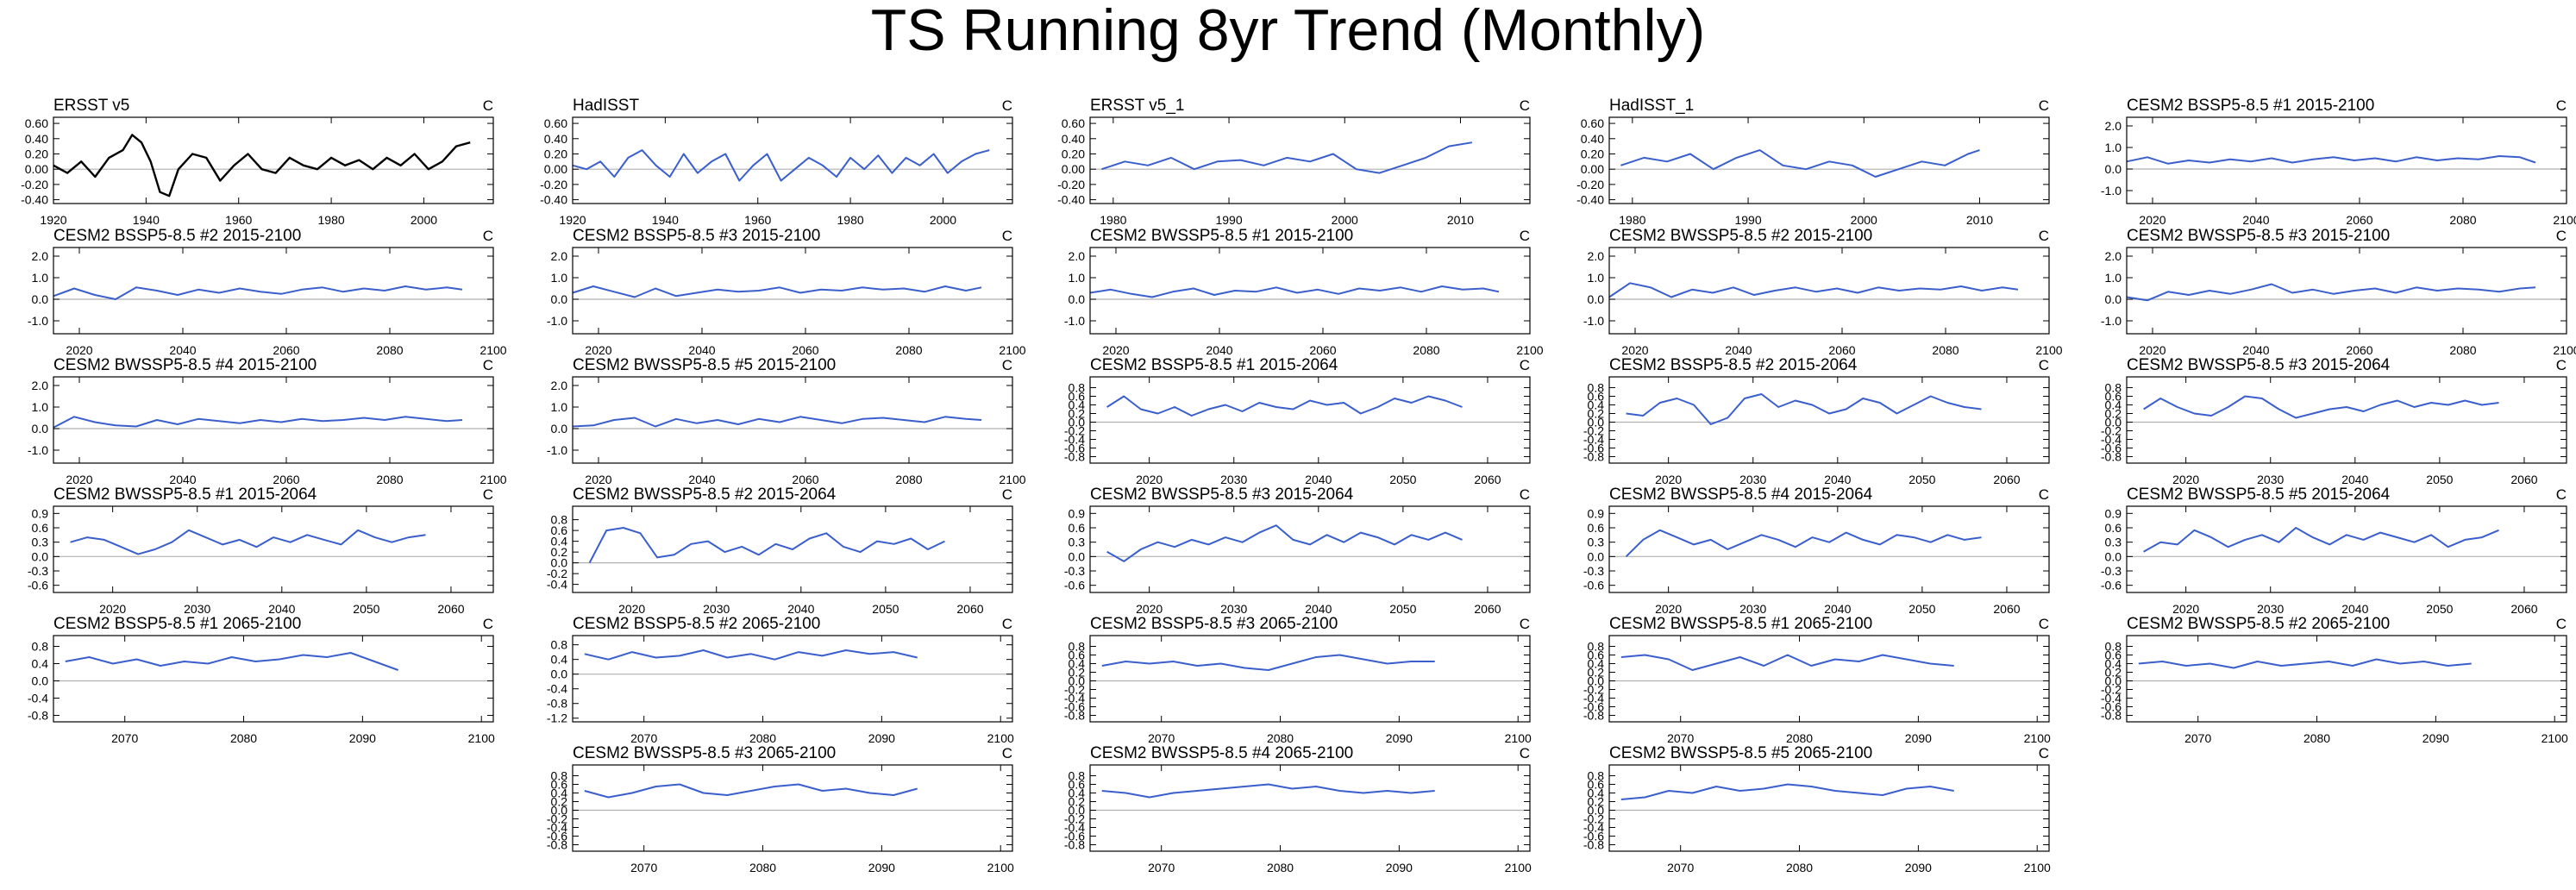 The height and width of the screenshot is (890, 2576). What do you see at coordinates (1632, 220) in the screenshot?
I see `x-tick-label: 1980` at bounding box center [1632, 220].